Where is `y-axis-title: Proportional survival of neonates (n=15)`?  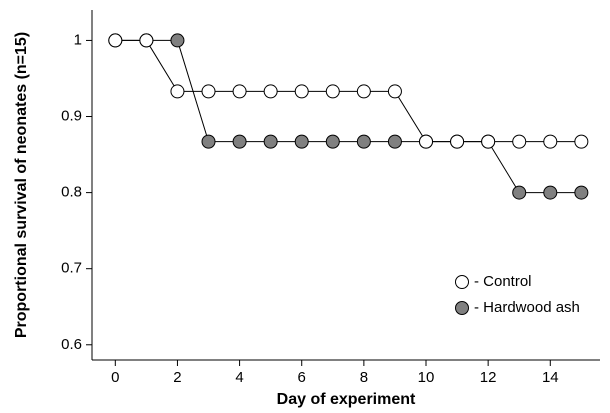
y-axis-title: Proportional survival of neonates (n=15) is located at coordinates (21, 185).